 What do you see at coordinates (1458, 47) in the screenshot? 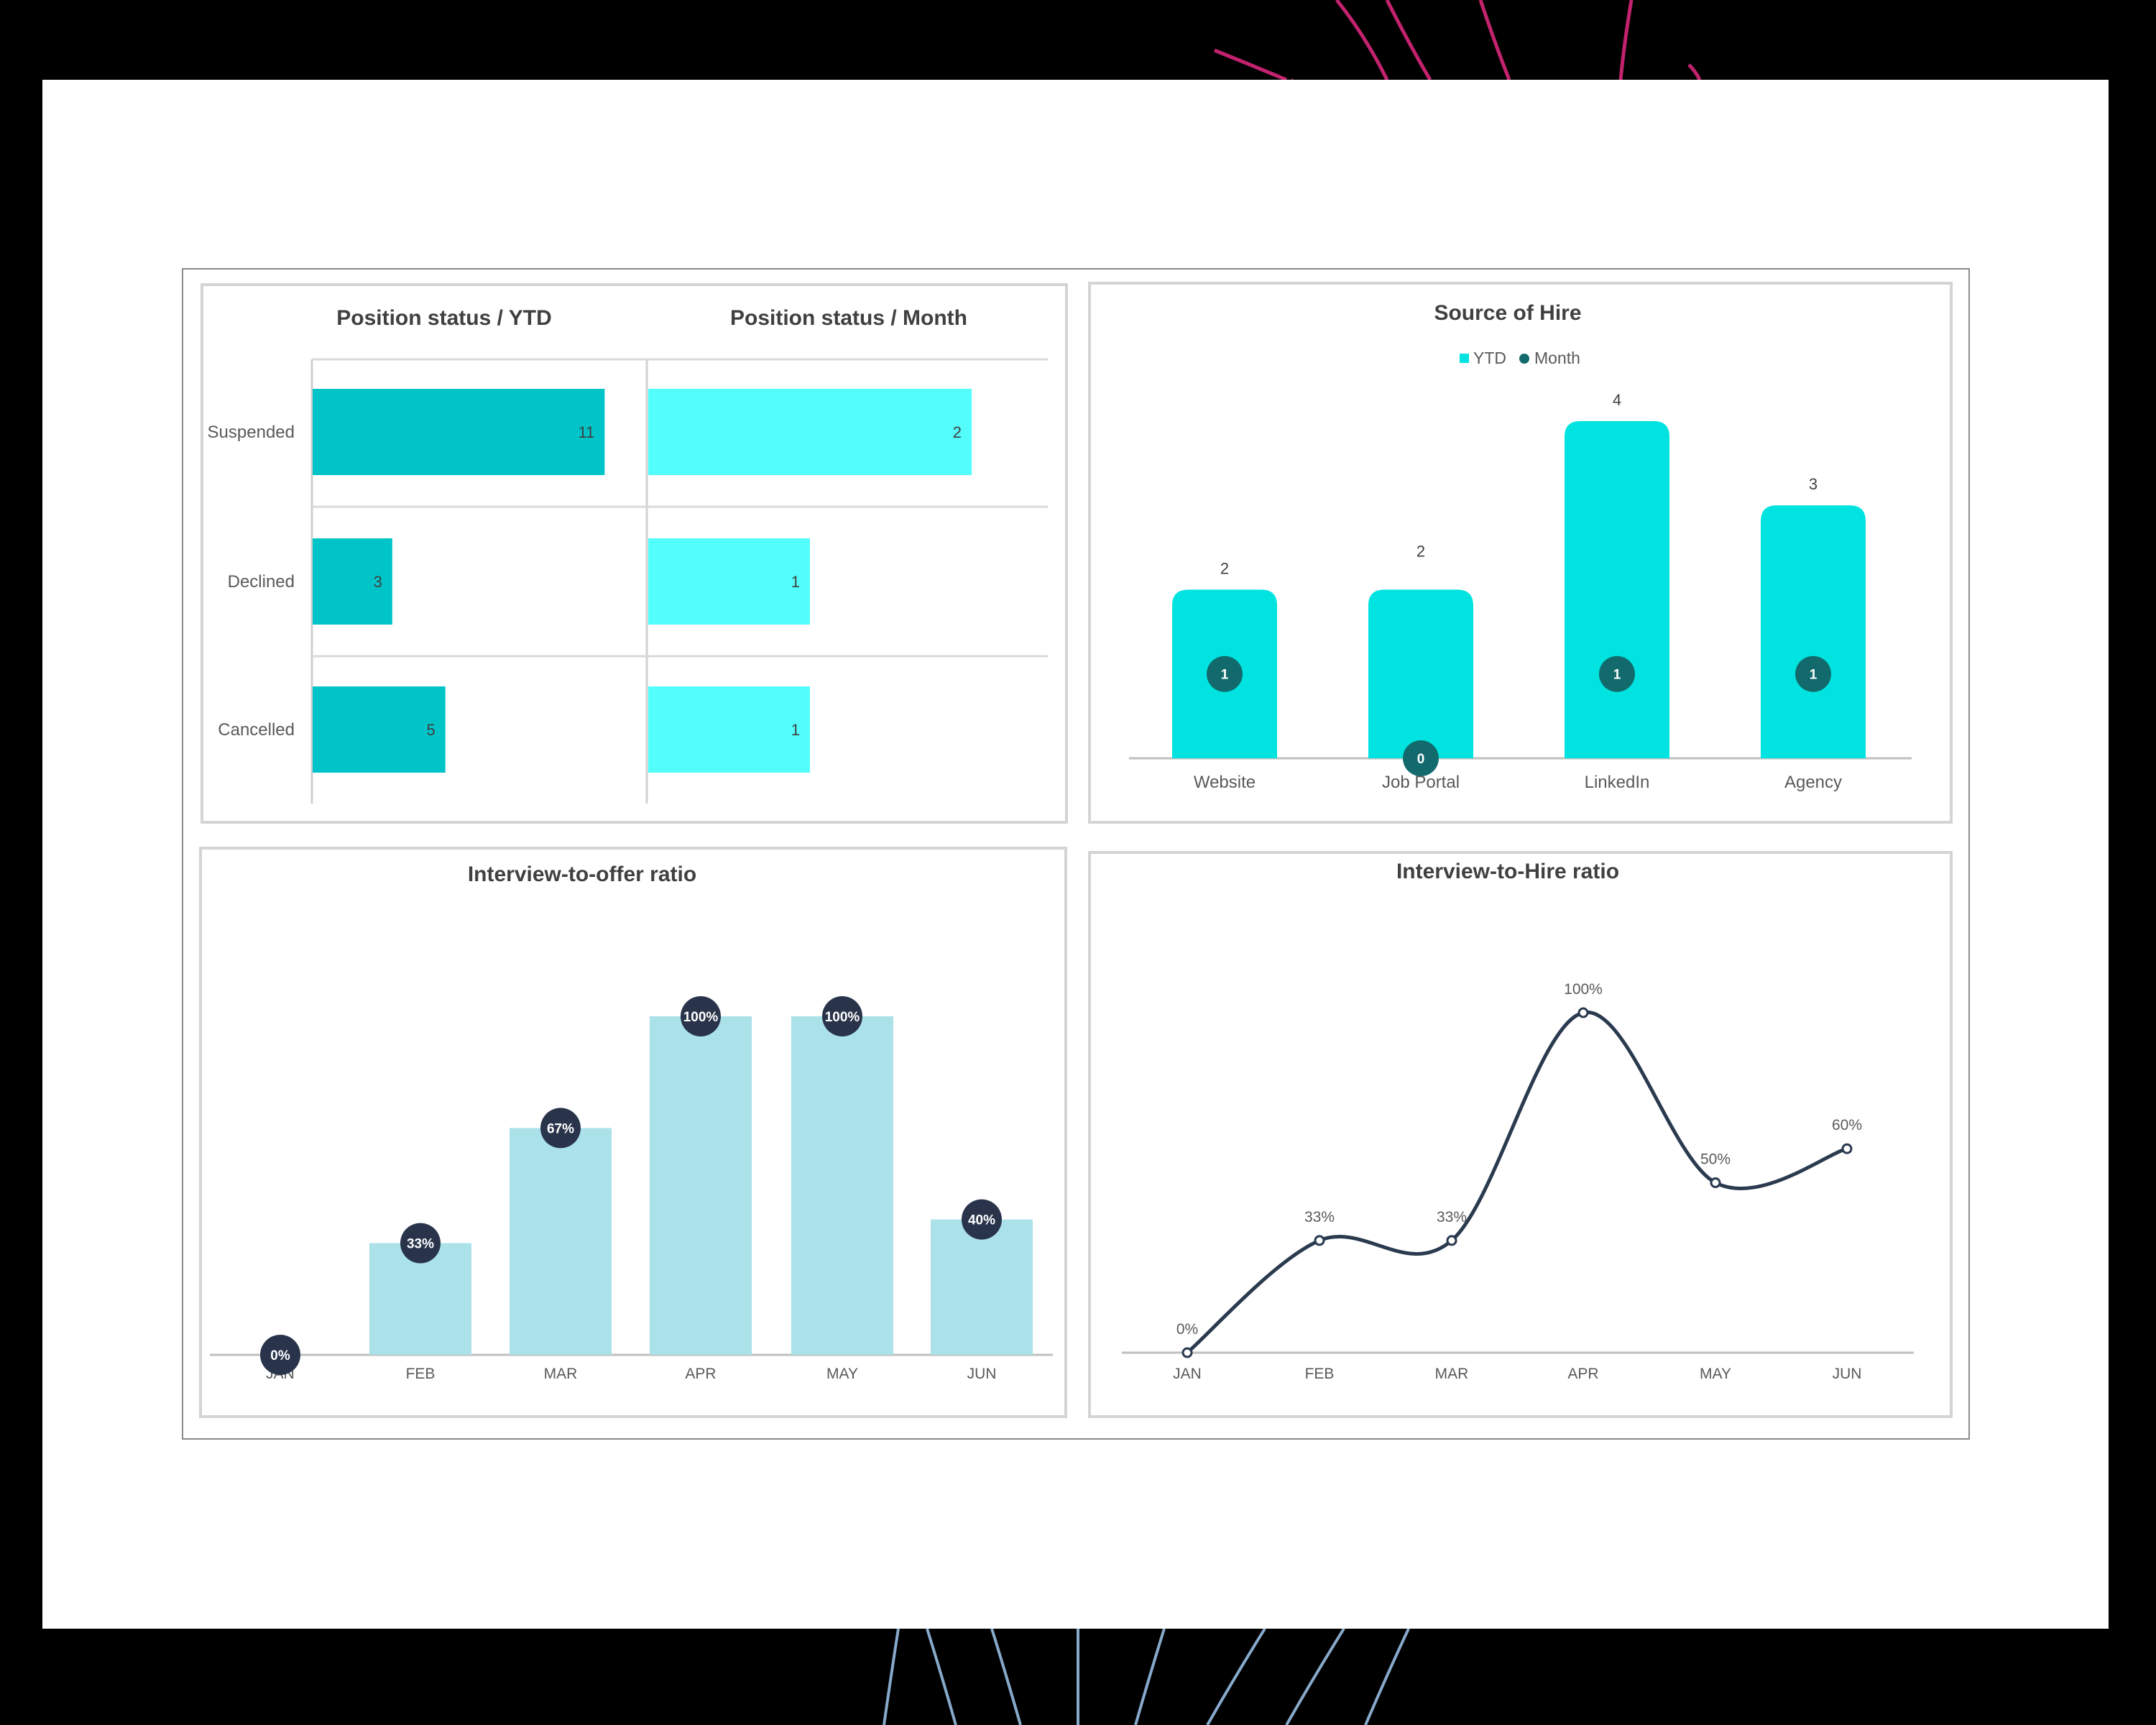
I see `fireworks-top` at bounding box center [1458, 47].